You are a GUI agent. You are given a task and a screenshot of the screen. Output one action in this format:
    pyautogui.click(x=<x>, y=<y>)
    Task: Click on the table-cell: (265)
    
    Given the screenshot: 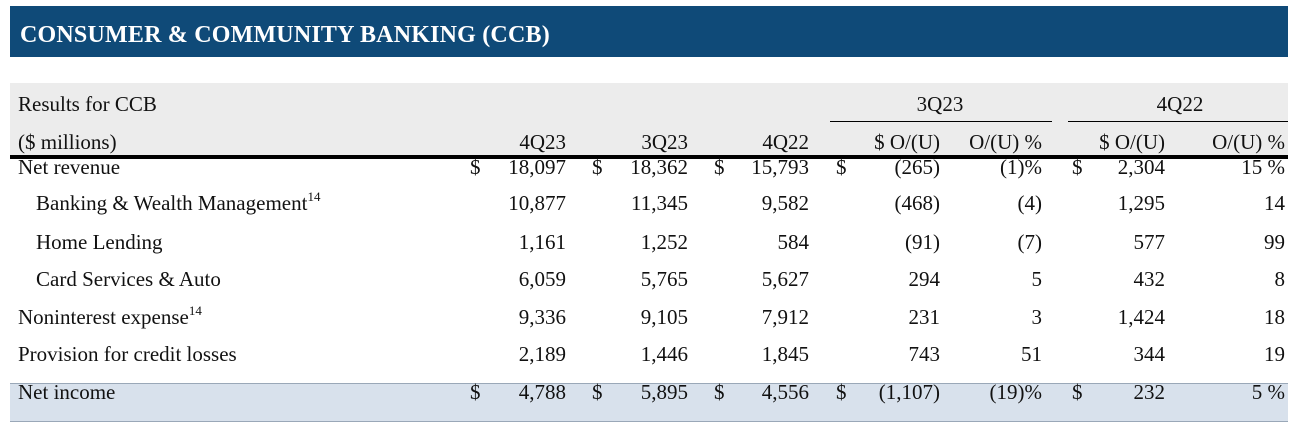 What is the action you would take?
    pyautogui.click(x=917, y=167)
    